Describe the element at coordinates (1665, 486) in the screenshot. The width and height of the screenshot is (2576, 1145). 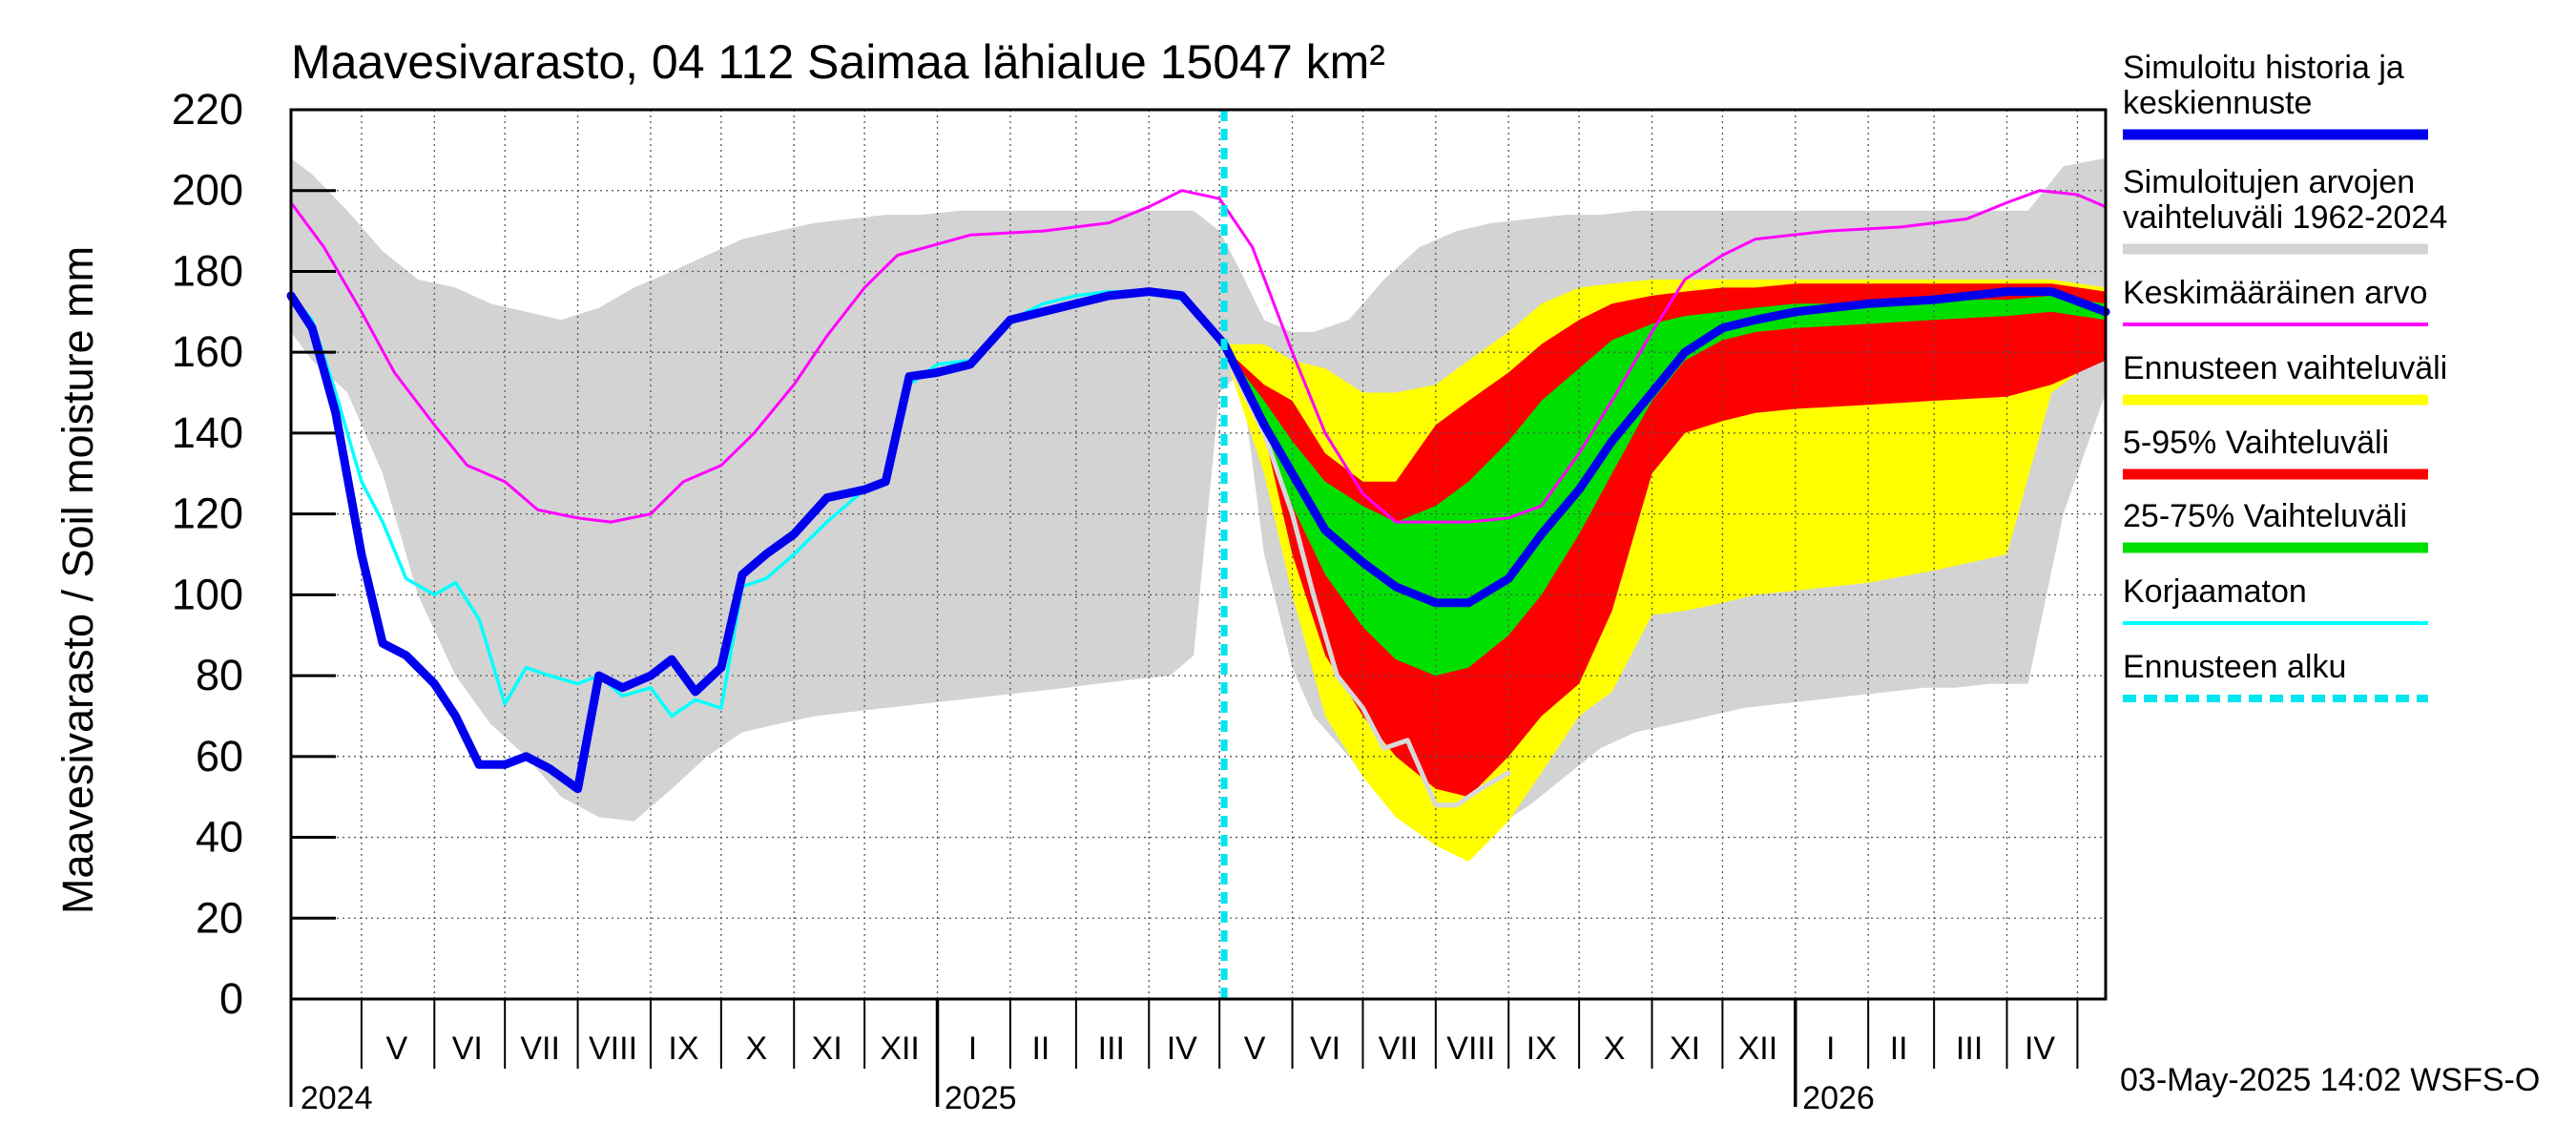
I see `band-25-75-vaihteluv-li` at that location.